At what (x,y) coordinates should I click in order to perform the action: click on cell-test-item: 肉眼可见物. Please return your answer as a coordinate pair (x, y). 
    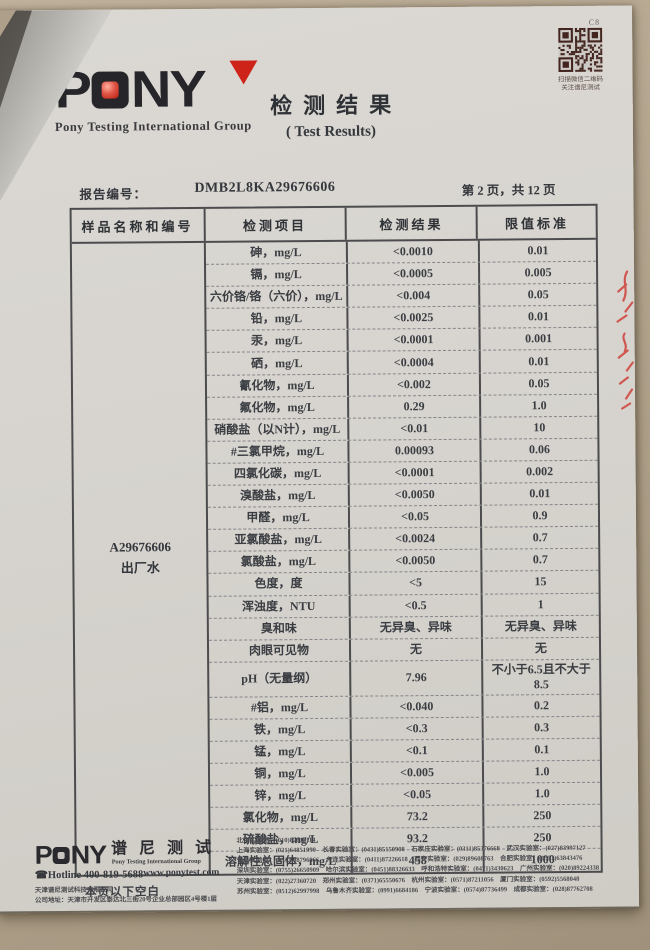
    Looking at the image, I should click on (280, 650).